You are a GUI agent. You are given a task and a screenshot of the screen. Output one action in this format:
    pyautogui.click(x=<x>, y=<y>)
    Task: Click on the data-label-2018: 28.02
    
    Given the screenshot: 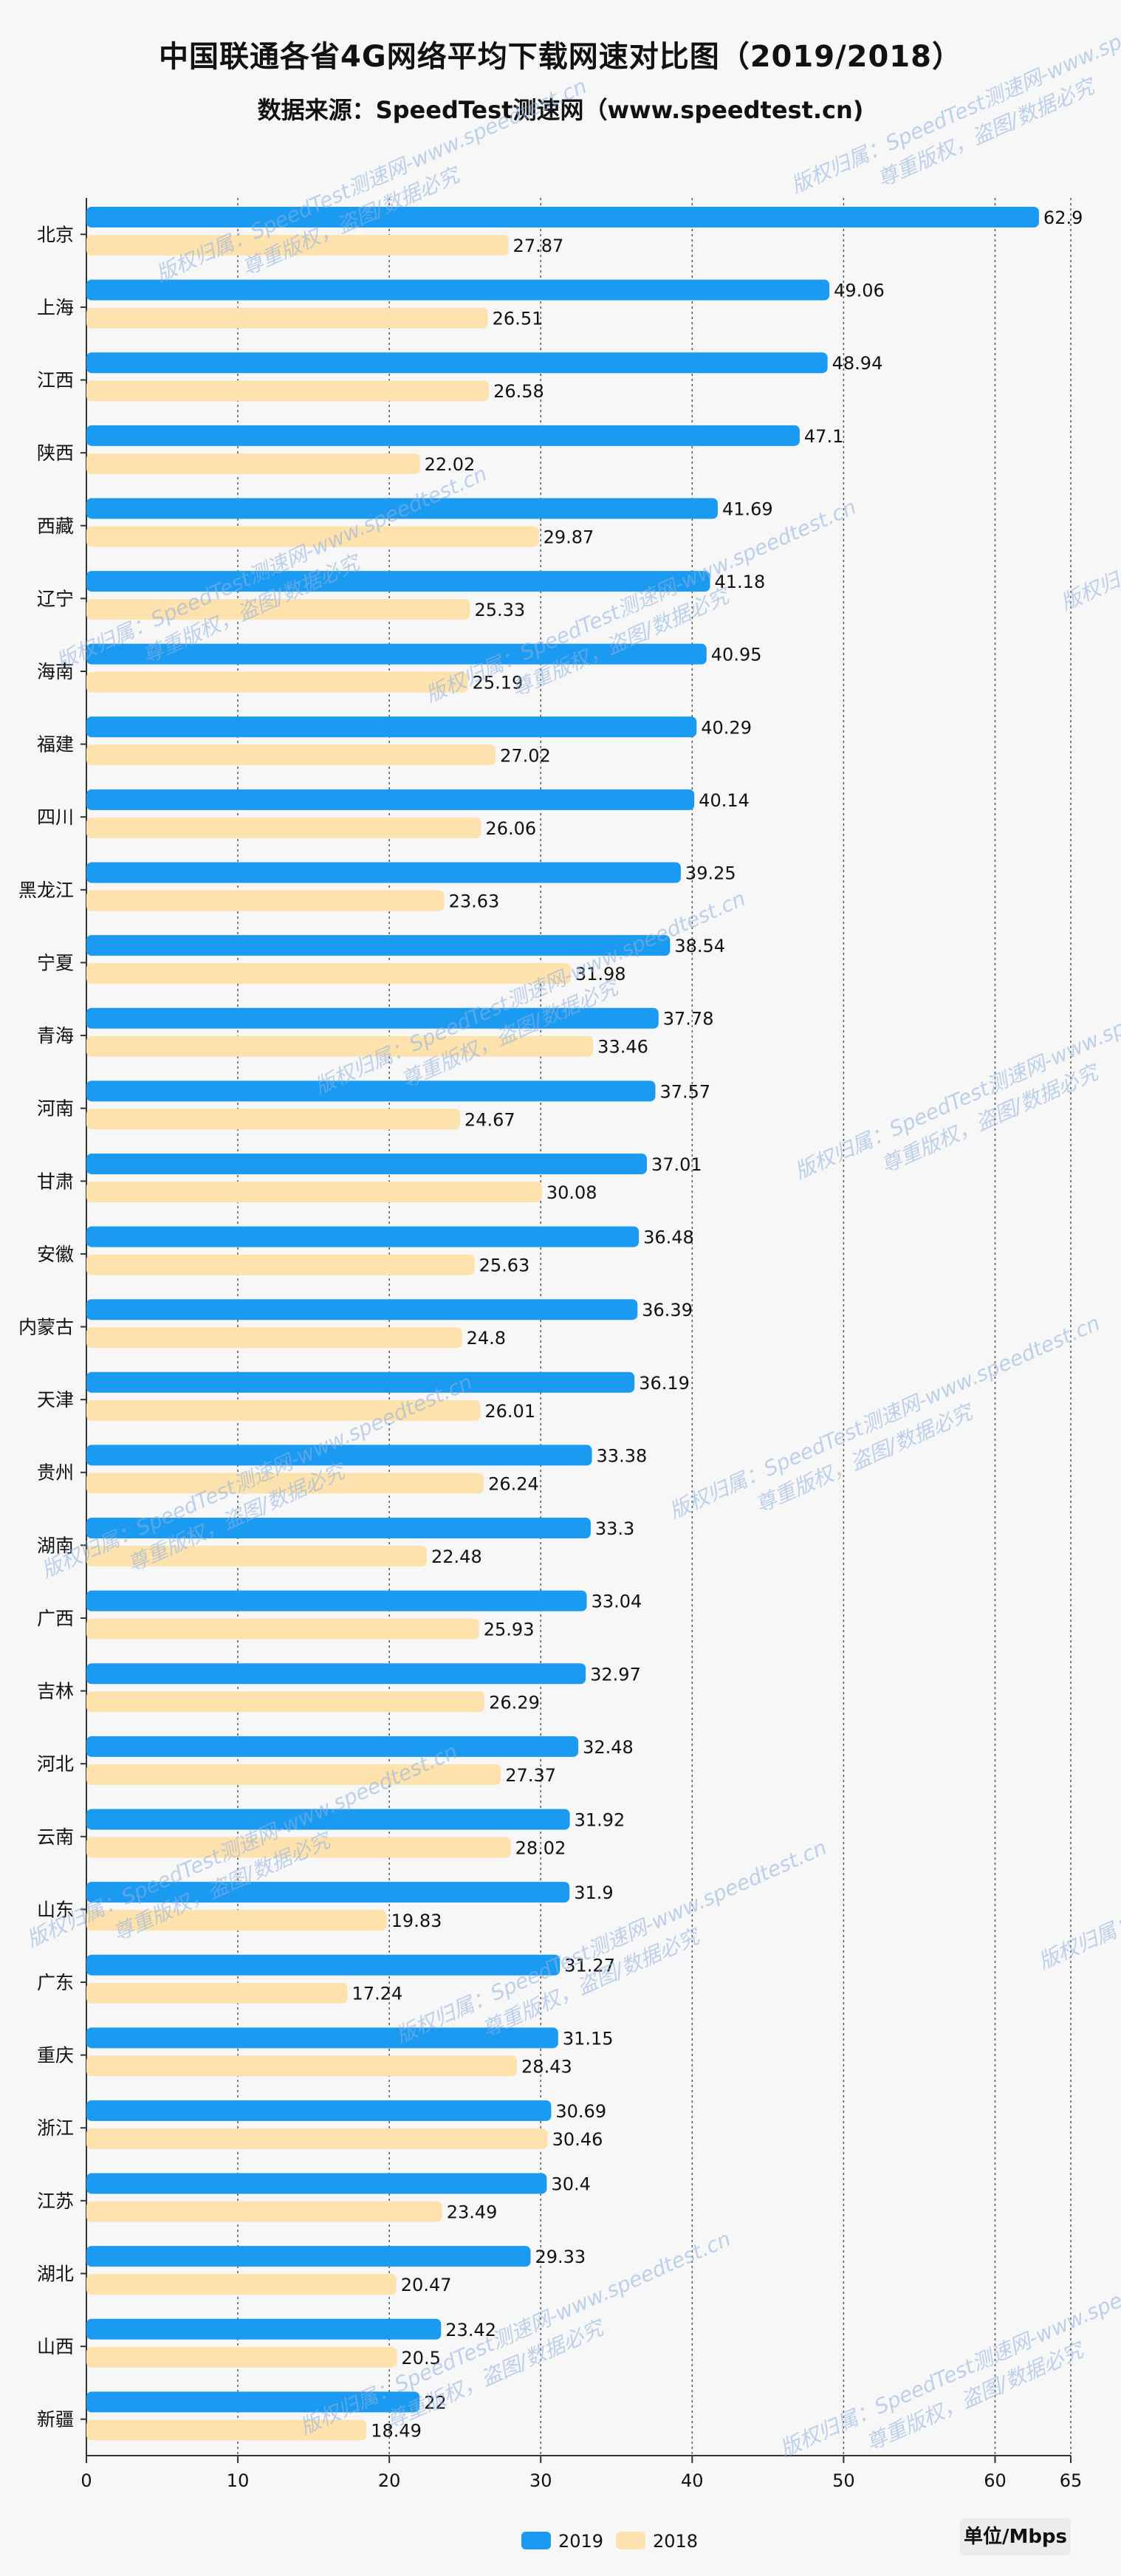 What is the action you would take?
    pyautogui.click(x=541, y=1847)
    